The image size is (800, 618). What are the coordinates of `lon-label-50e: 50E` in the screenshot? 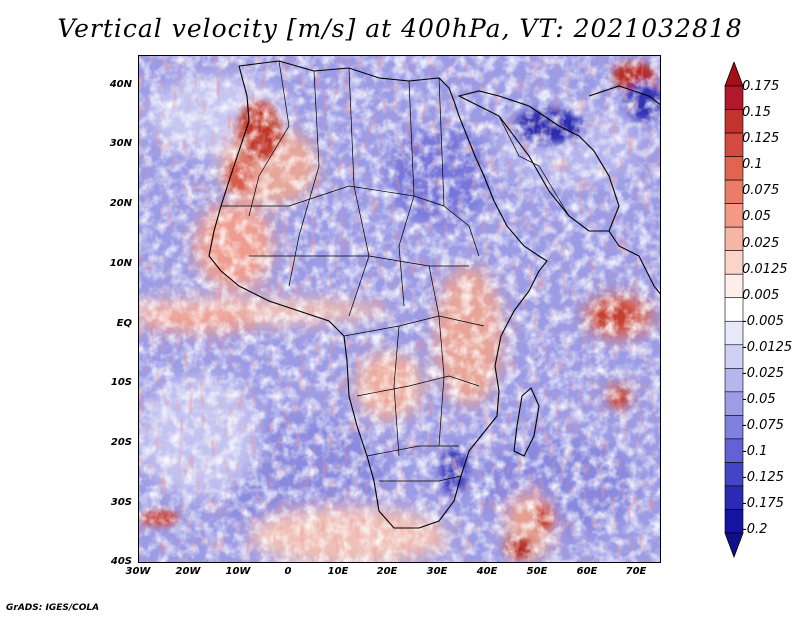 It's located at (537, 571).